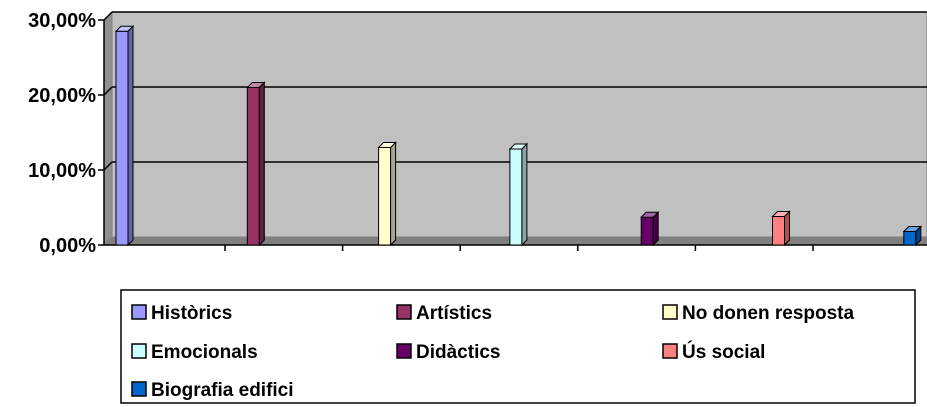 The height and width of the screenshot is (407, 927). Describe the element at coordinates (62, 21) in the screenshot. I see `y-tick-label: 30,00%` at that location.